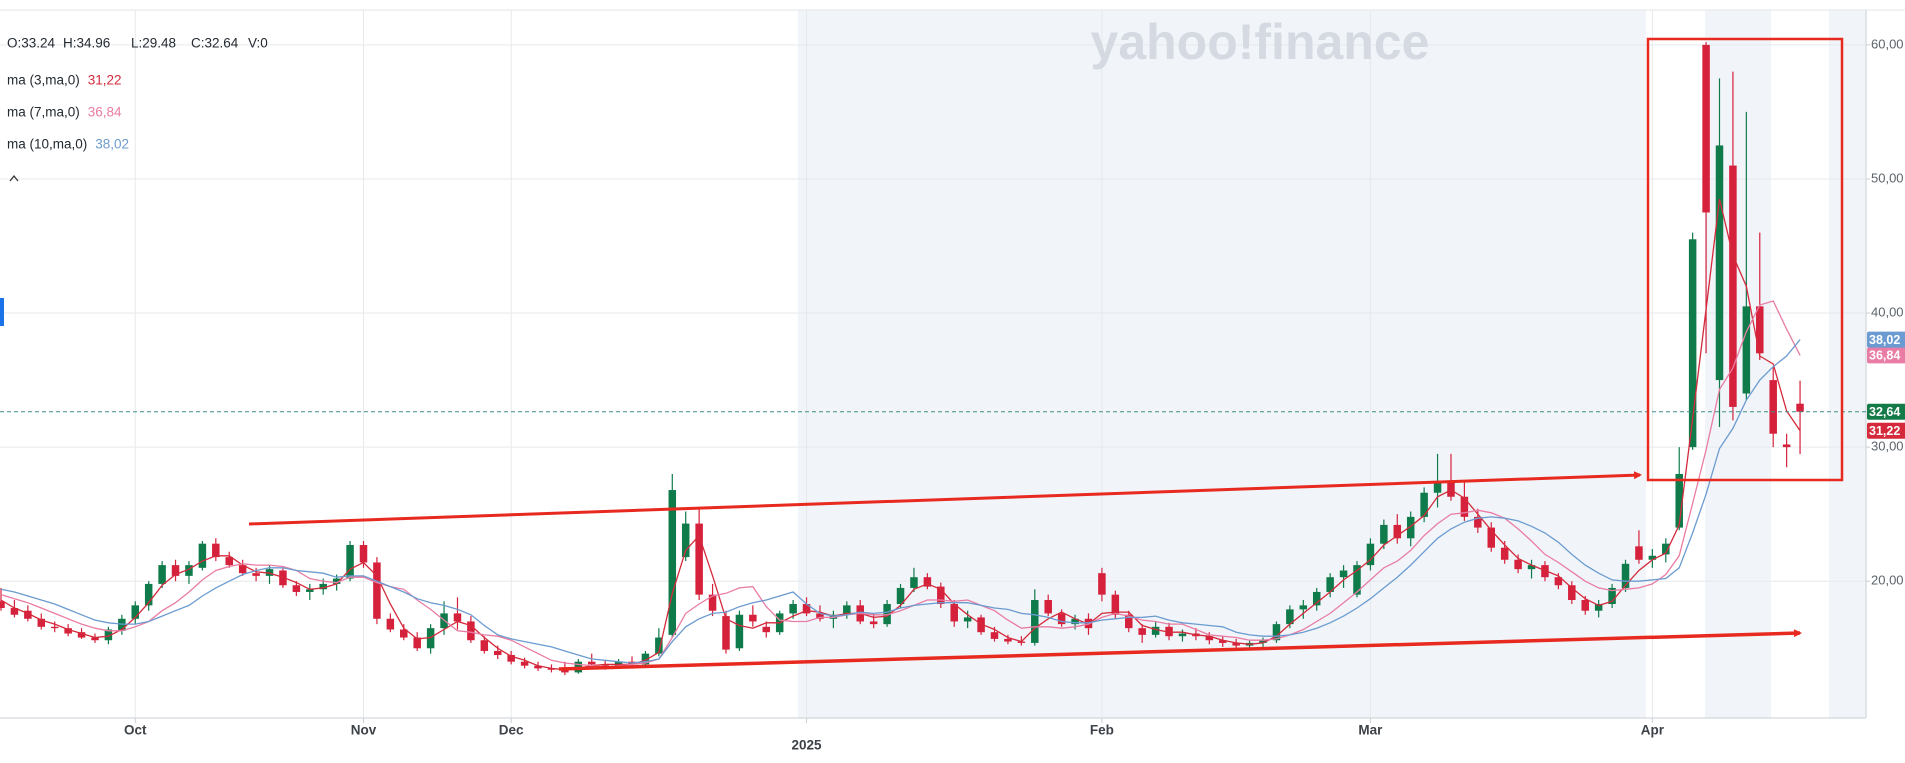 This screenshot has height=763, width=1905. Describe the element at coordinates (1887, 580) in the screenshot. I see `y-tick-label: 20,00` at that location.